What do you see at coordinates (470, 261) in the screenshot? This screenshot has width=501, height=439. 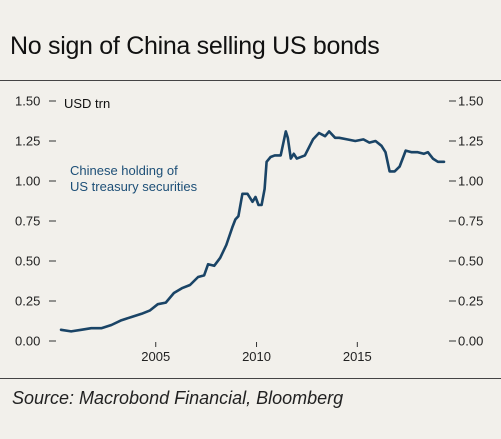 I see `y-right-tick-label: 0.50` at bounding box center [470, 261].